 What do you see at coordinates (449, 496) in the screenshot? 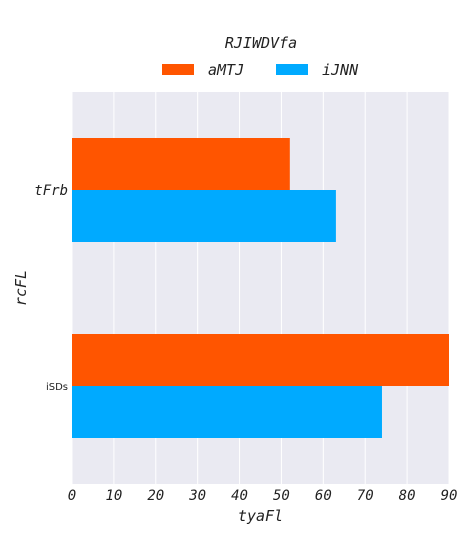
I see `x-tick-label: 90` at bounding box center [449, 496].